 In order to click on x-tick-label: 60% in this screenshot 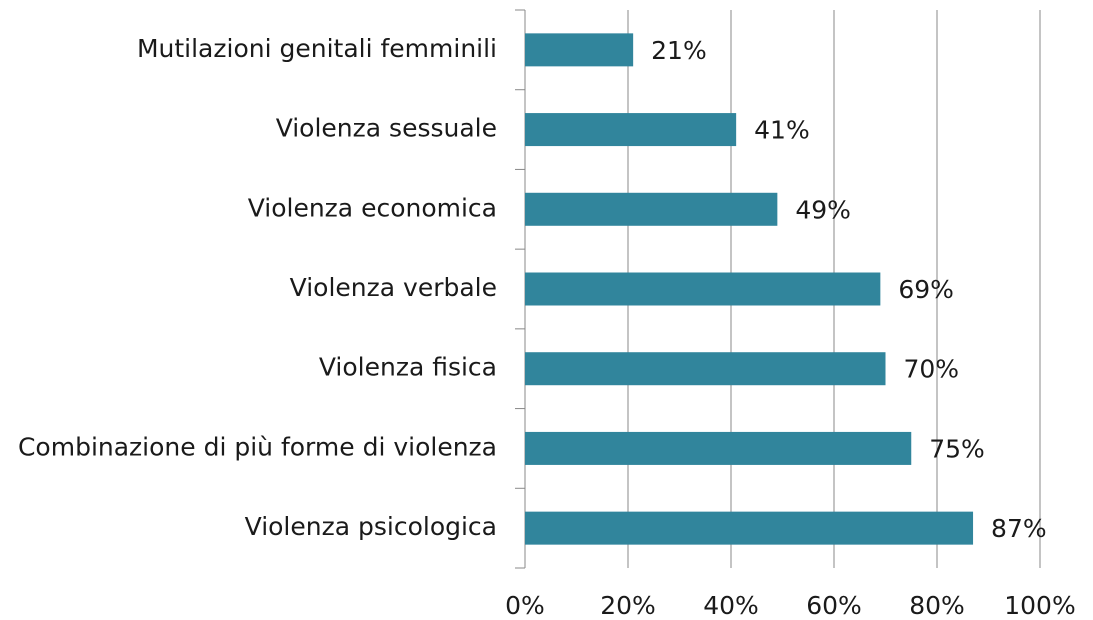, I will do `click(834, 605)`.